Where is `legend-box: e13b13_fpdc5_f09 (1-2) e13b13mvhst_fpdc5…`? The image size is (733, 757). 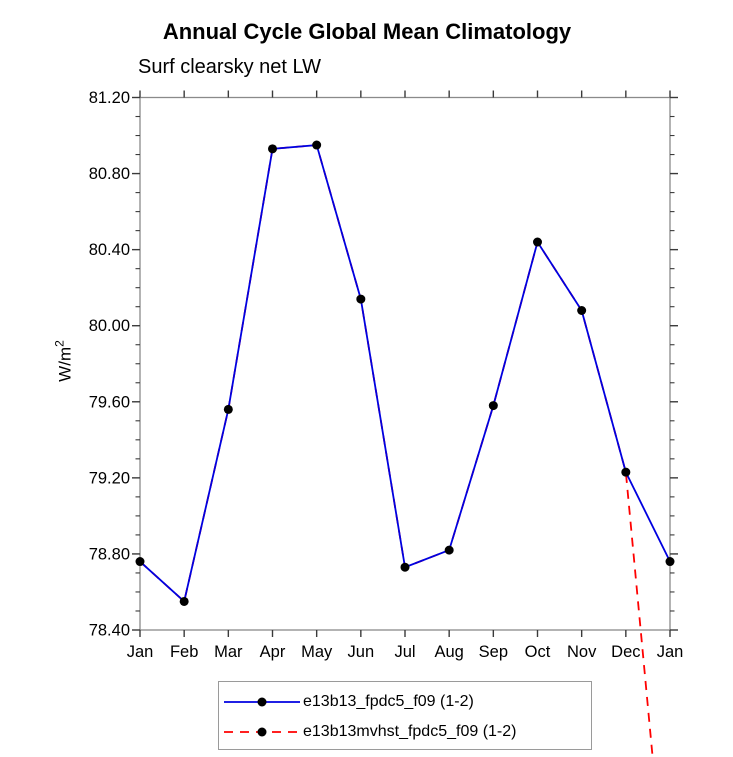 legend-box: e13b13_fpdc5_f09 (1-2) e13b13mvhst_fpdc5… is located at coordinates (405, 715).